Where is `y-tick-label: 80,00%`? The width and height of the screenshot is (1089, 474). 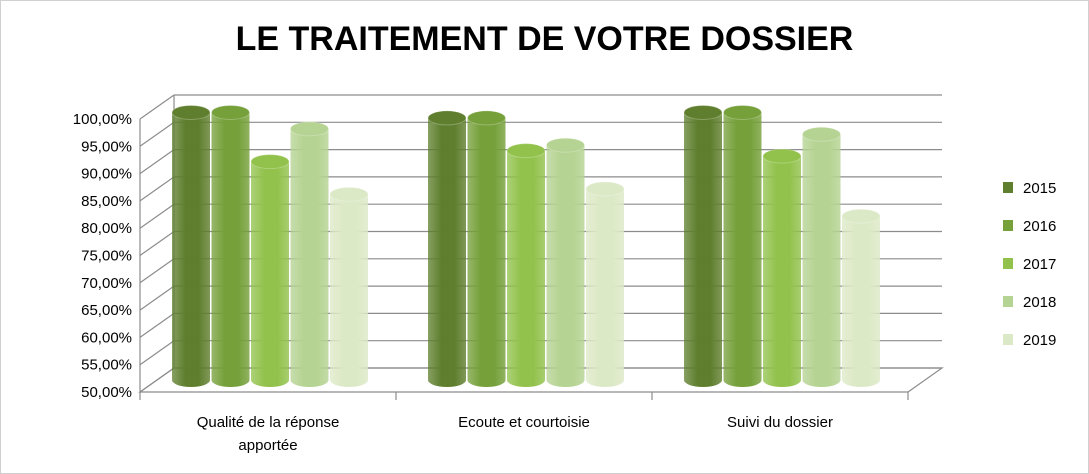 y-tick-label: 80,00% is located at coordinates (106, 228).